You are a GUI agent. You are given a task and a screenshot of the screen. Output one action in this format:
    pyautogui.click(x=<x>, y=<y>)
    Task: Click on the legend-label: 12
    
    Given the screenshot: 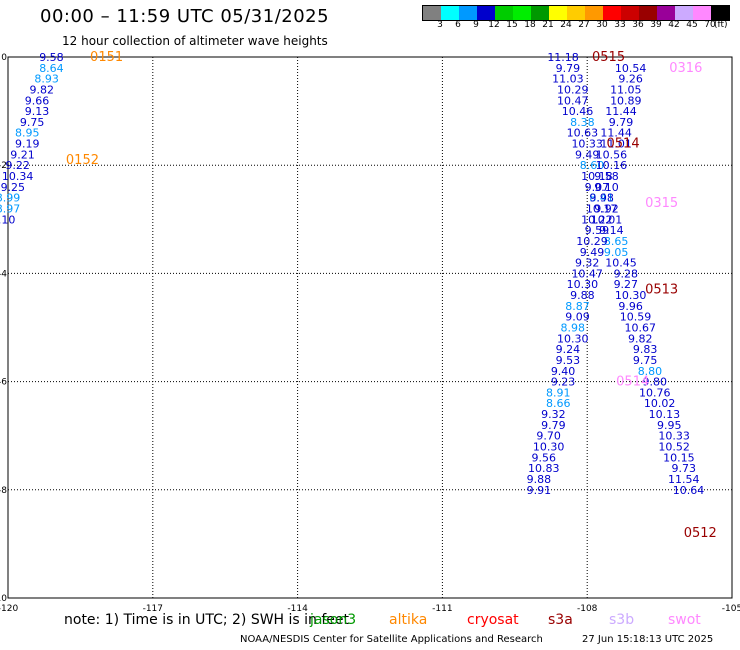 What is the action you would take?
    pyautogui.click(x=494, y=25)
    